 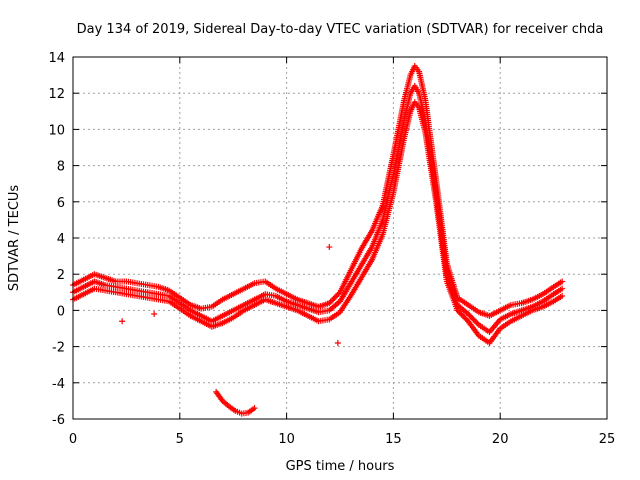 I want to click on x-tick-label: 25, so click(x=607, y=439).